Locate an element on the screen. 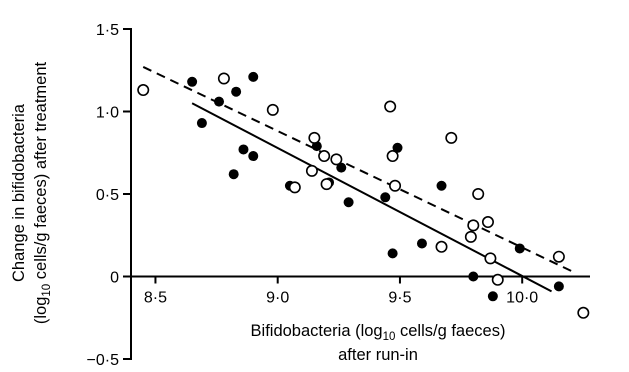 The image size is (629, 372). x-tick-label: 9·5 is located at coordinates (399, 298).